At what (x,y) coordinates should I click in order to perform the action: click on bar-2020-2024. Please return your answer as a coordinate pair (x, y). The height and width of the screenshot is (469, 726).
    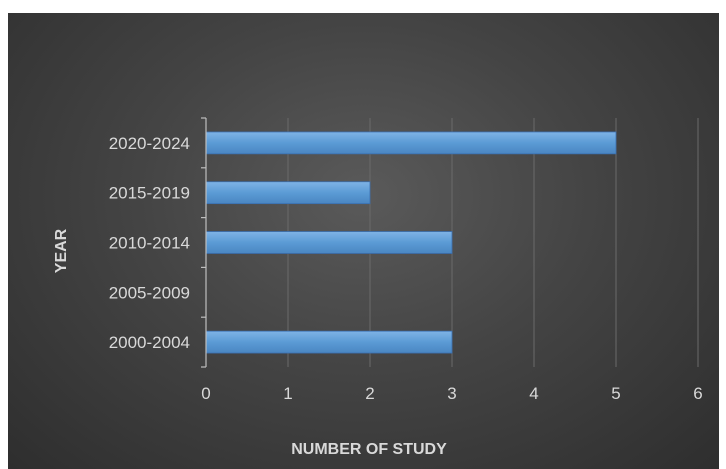
    Looking at the image, I should click on (411, 143).